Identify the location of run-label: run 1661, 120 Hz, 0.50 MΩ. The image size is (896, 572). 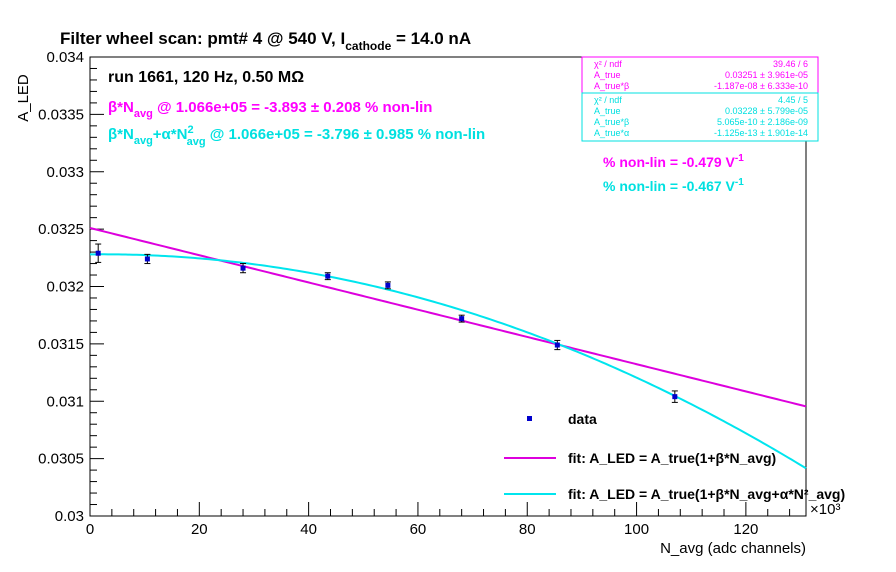
(206, 77).